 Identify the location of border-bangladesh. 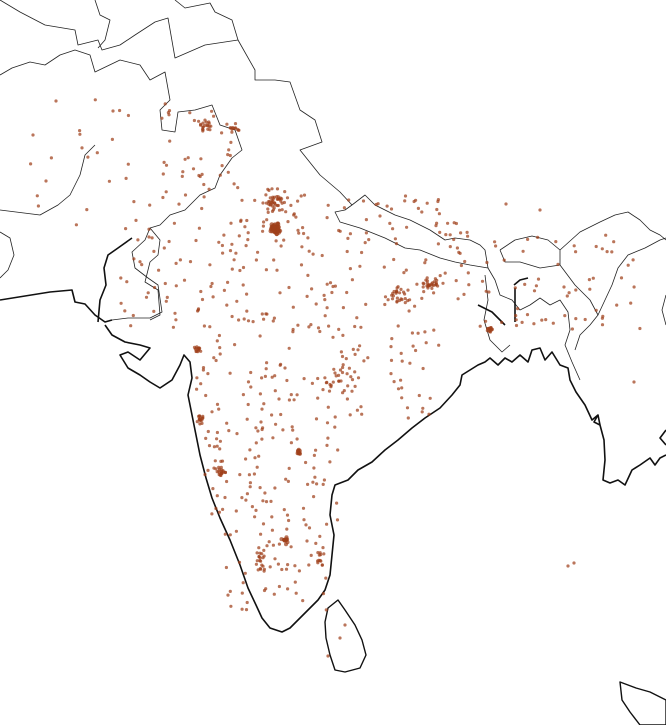
(534, 324).